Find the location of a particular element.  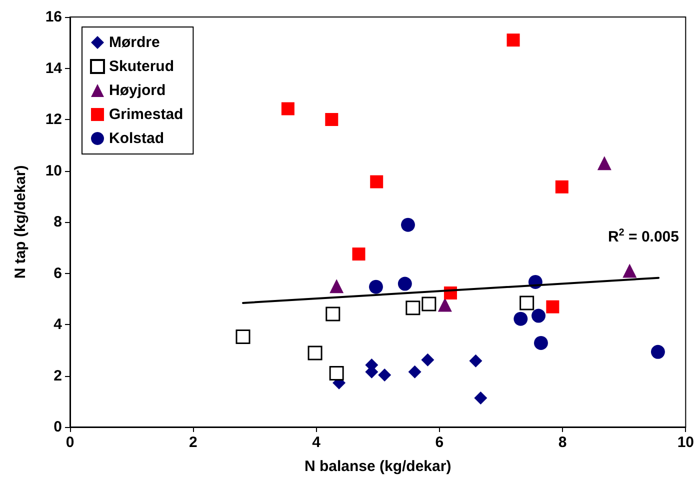

x-axis-title: N balanse (kg/dekar) is located at coordinates (378, 466).